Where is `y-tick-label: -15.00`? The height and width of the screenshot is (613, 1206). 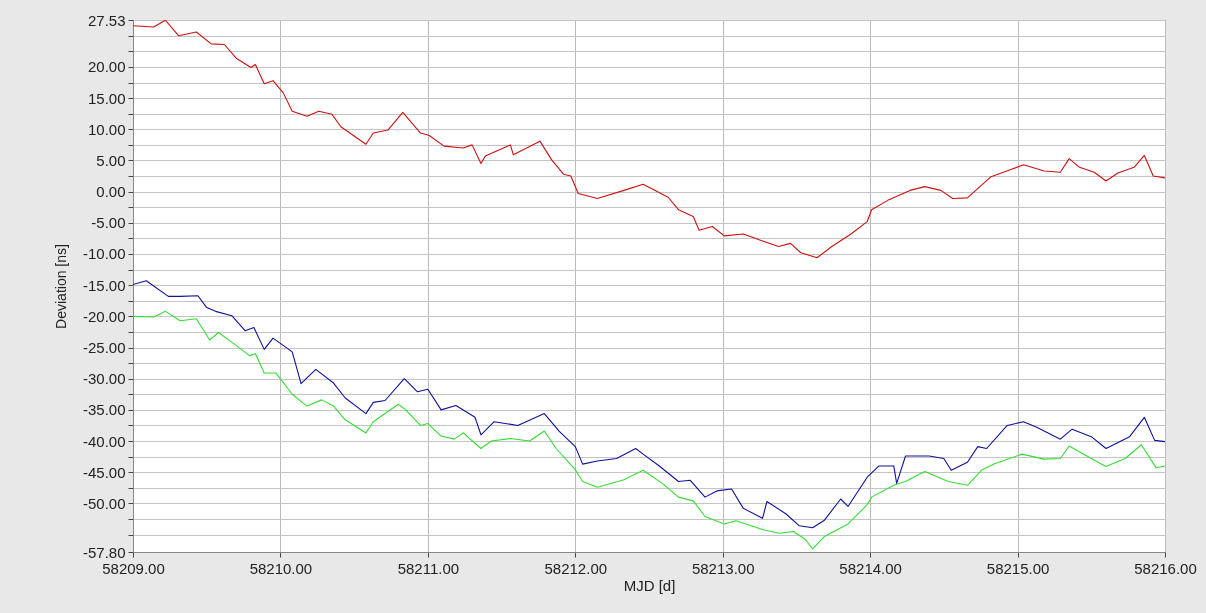
y-tick-label: -15.00 is located at coordinates (104, 285).